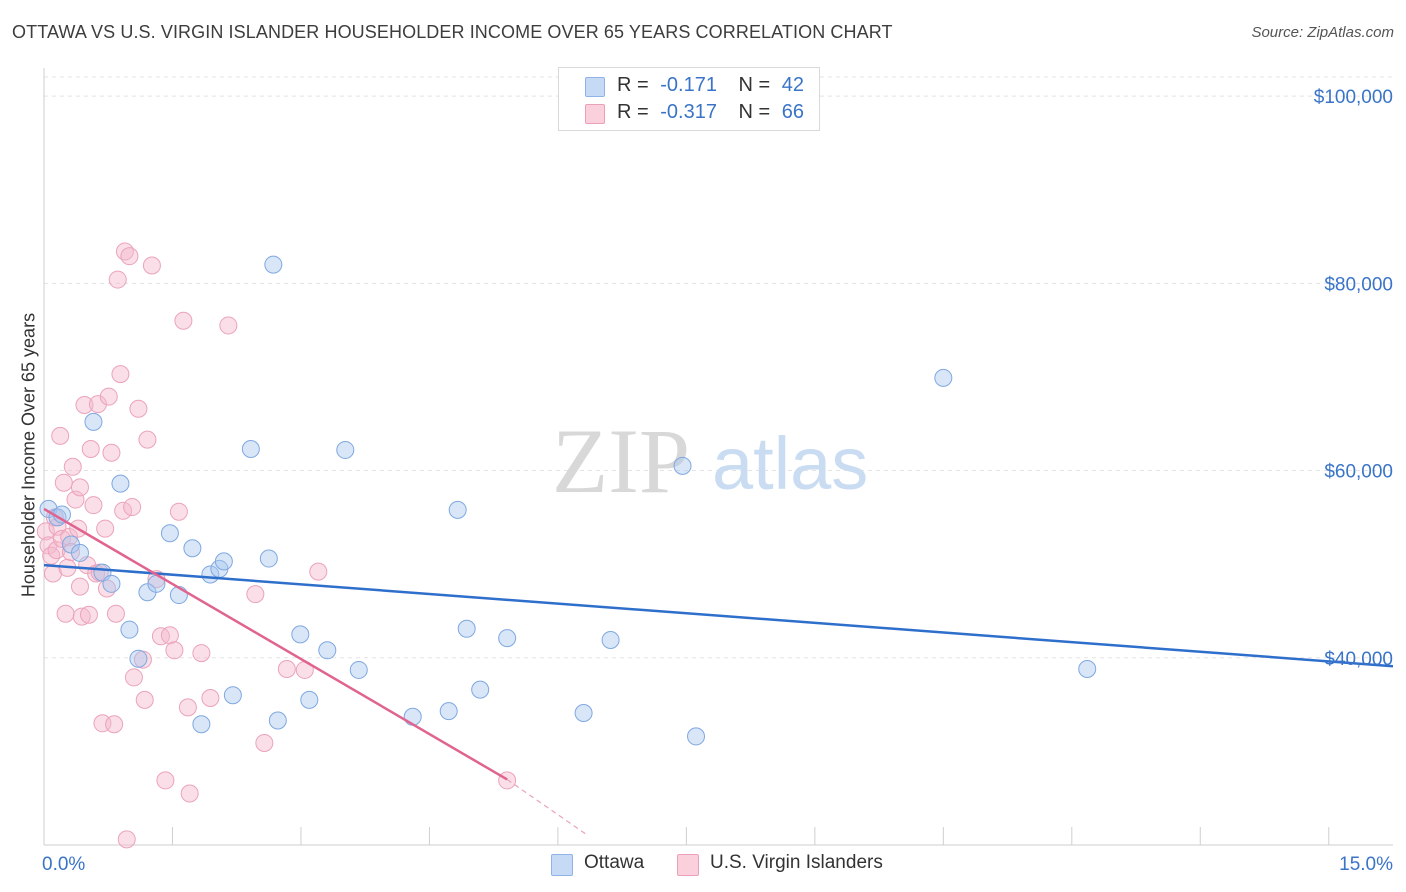 This screenshot has width=1406, height=892. Describe the element at coordinates (1322, 32) in the screenshot. I see `chart-source: Source: ZipAtlas.com` at that location.